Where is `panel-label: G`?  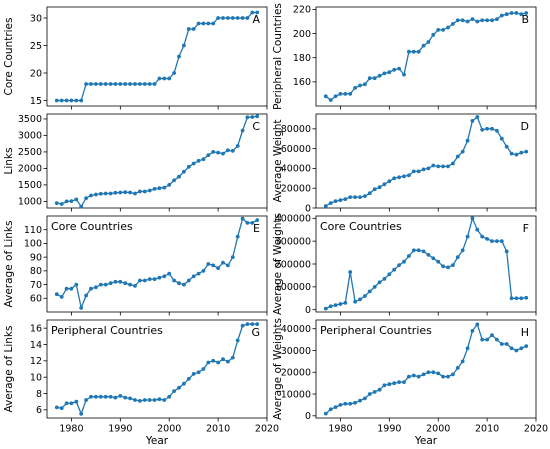
panel-label: G is located at coordinates (255, 332).